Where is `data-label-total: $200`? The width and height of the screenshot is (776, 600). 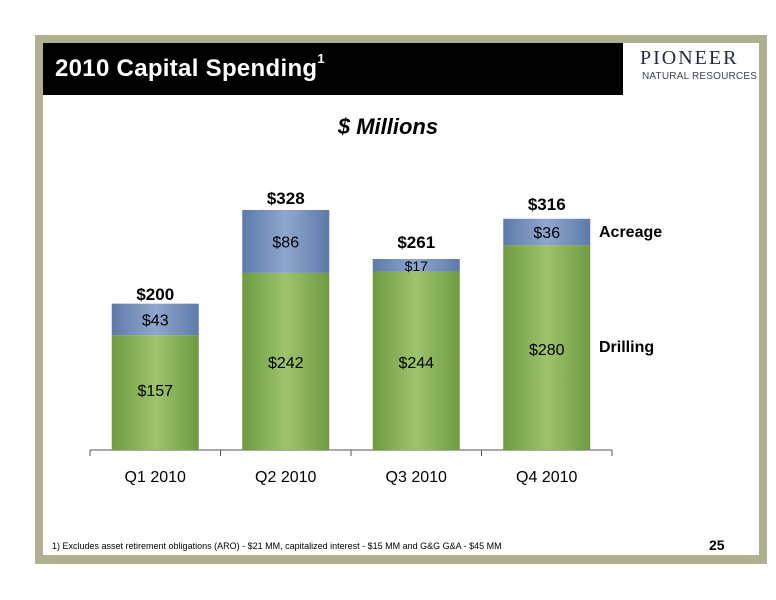 data-label-total: $200 is located at coordinates (155, 294).